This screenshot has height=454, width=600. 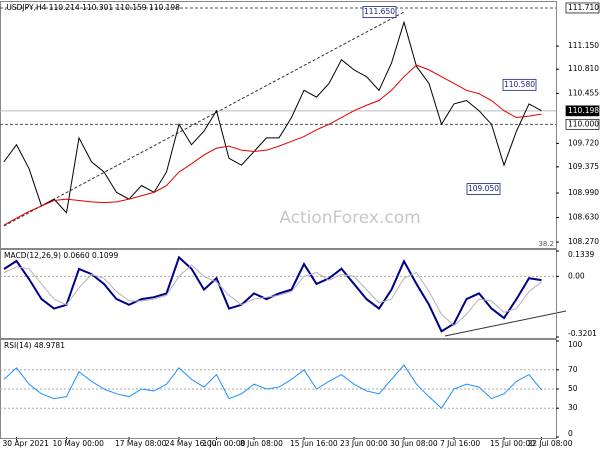 What do you see at coordinates (414, 443) in the screenshot?
I see `x-tick-label: 30 Jun 08:00` at bounding box center [414, 443].